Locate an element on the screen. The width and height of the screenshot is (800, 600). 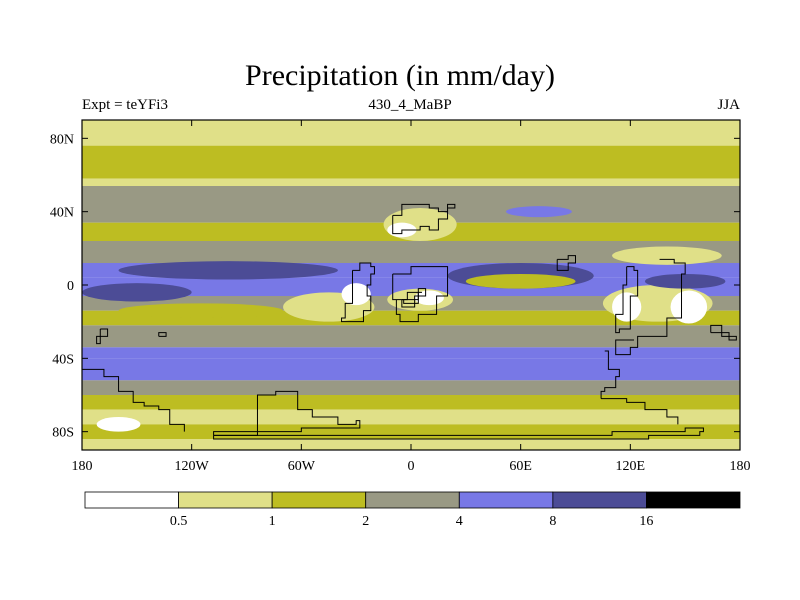
x-tick-label: 60E is located at coordinates (520, 466).